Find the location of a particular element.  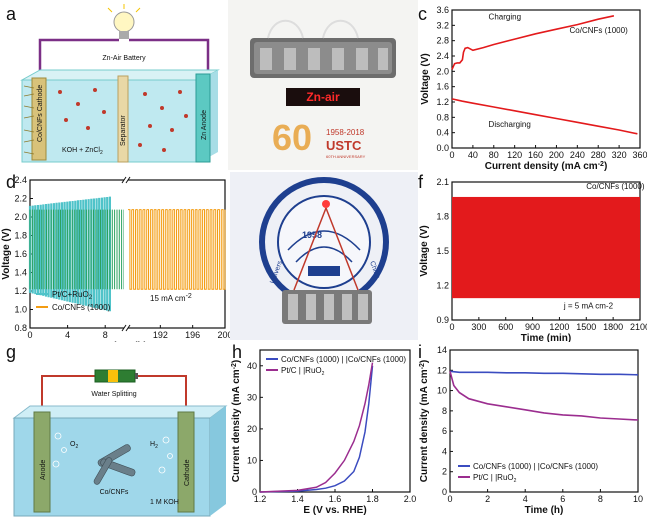

ws-cathode is located at coordinates (186, 462).